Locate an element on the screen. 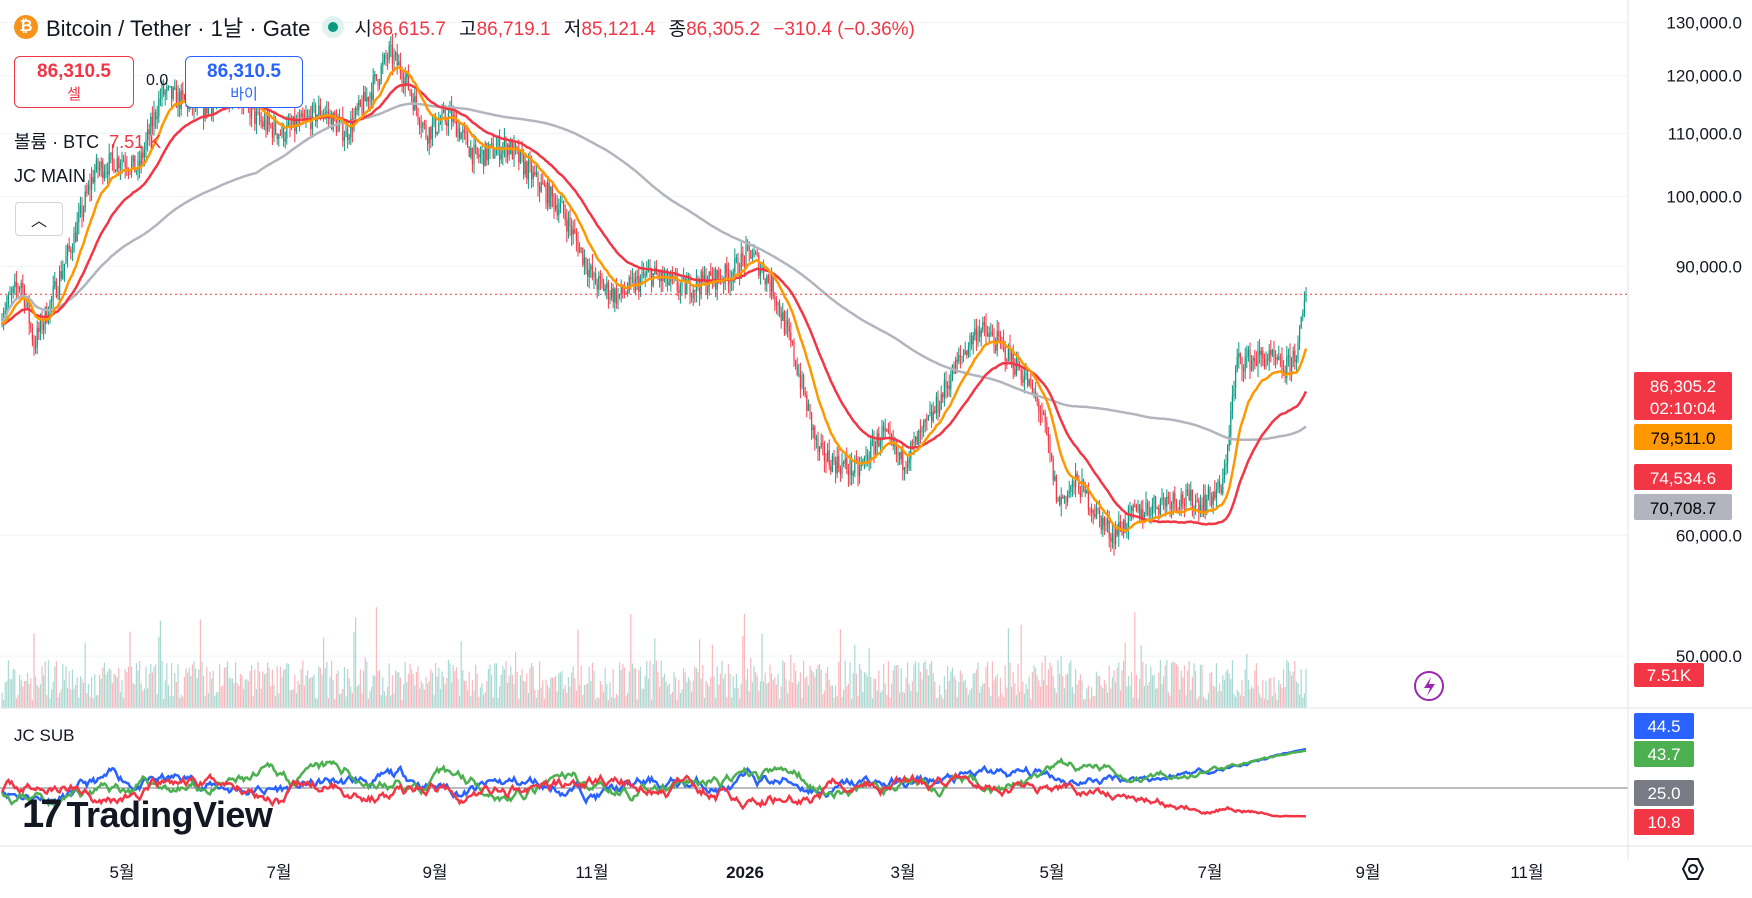 The image size is (1752, 898). main-indicator-legend: JC MAIN is located at coordinates (50, 176).